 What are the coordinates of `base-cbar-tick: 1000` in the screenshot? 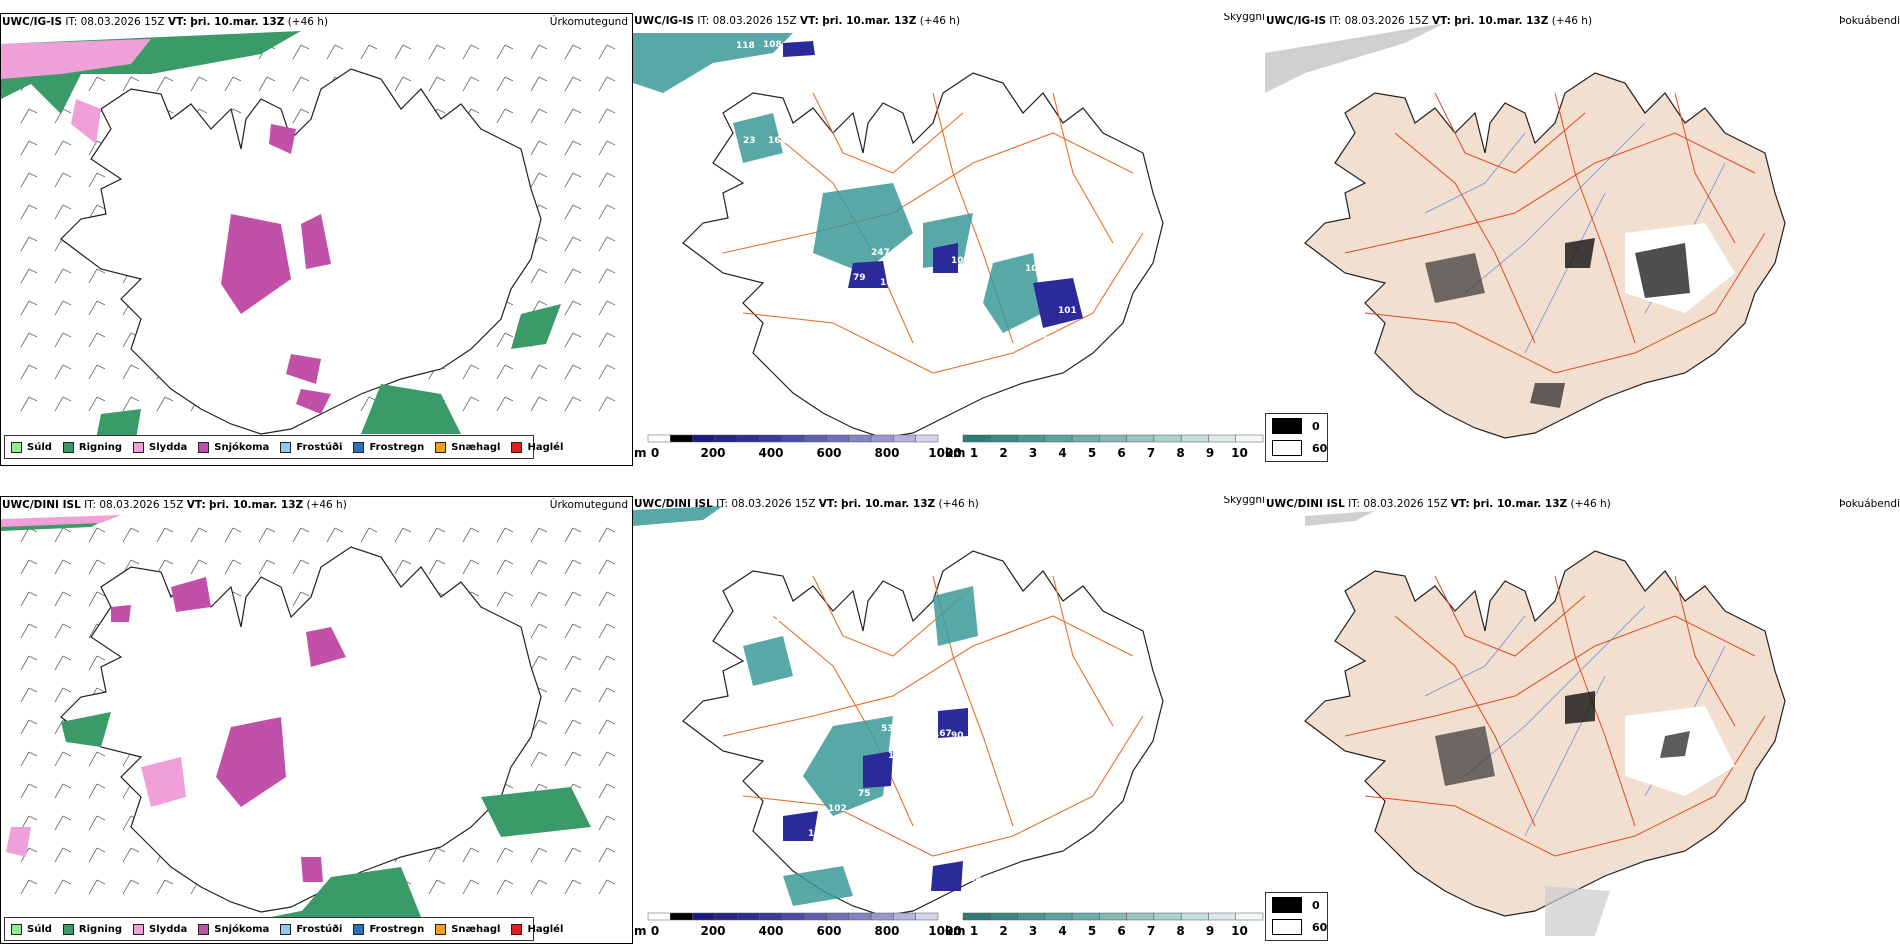 It's located at (945, 453).